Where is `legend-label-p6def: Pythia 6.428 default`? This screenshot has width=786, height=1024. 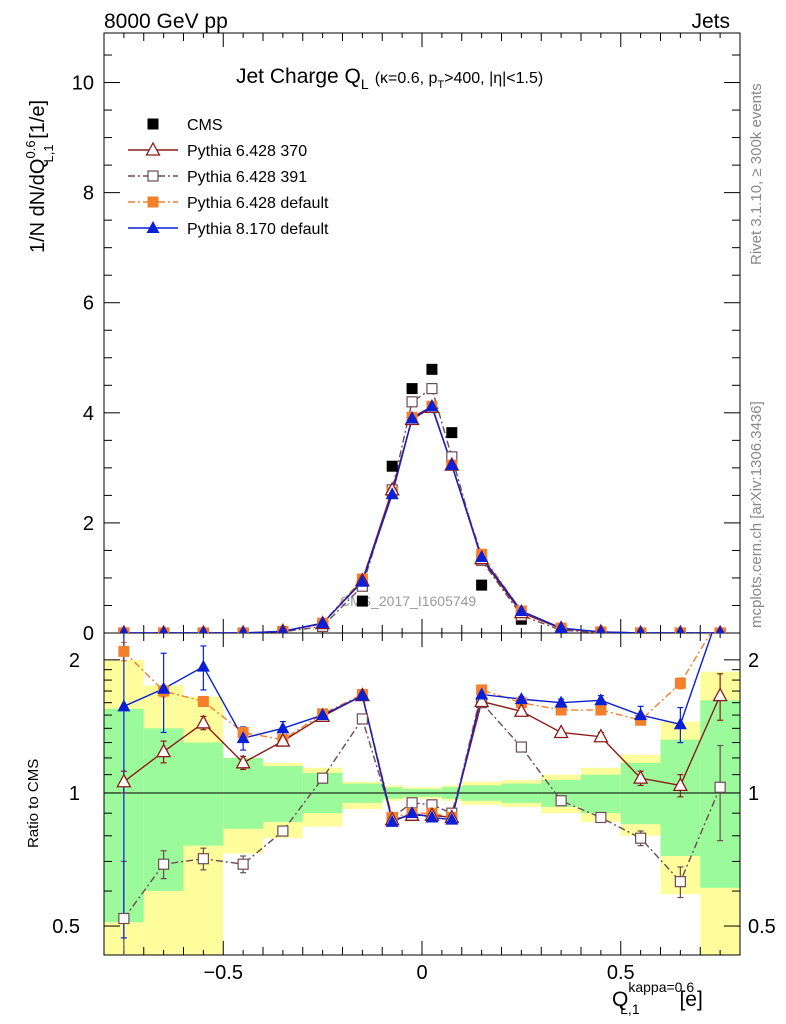
legend-label-p6def: Pythia 6.428 default is located at coordinates (258, 203).